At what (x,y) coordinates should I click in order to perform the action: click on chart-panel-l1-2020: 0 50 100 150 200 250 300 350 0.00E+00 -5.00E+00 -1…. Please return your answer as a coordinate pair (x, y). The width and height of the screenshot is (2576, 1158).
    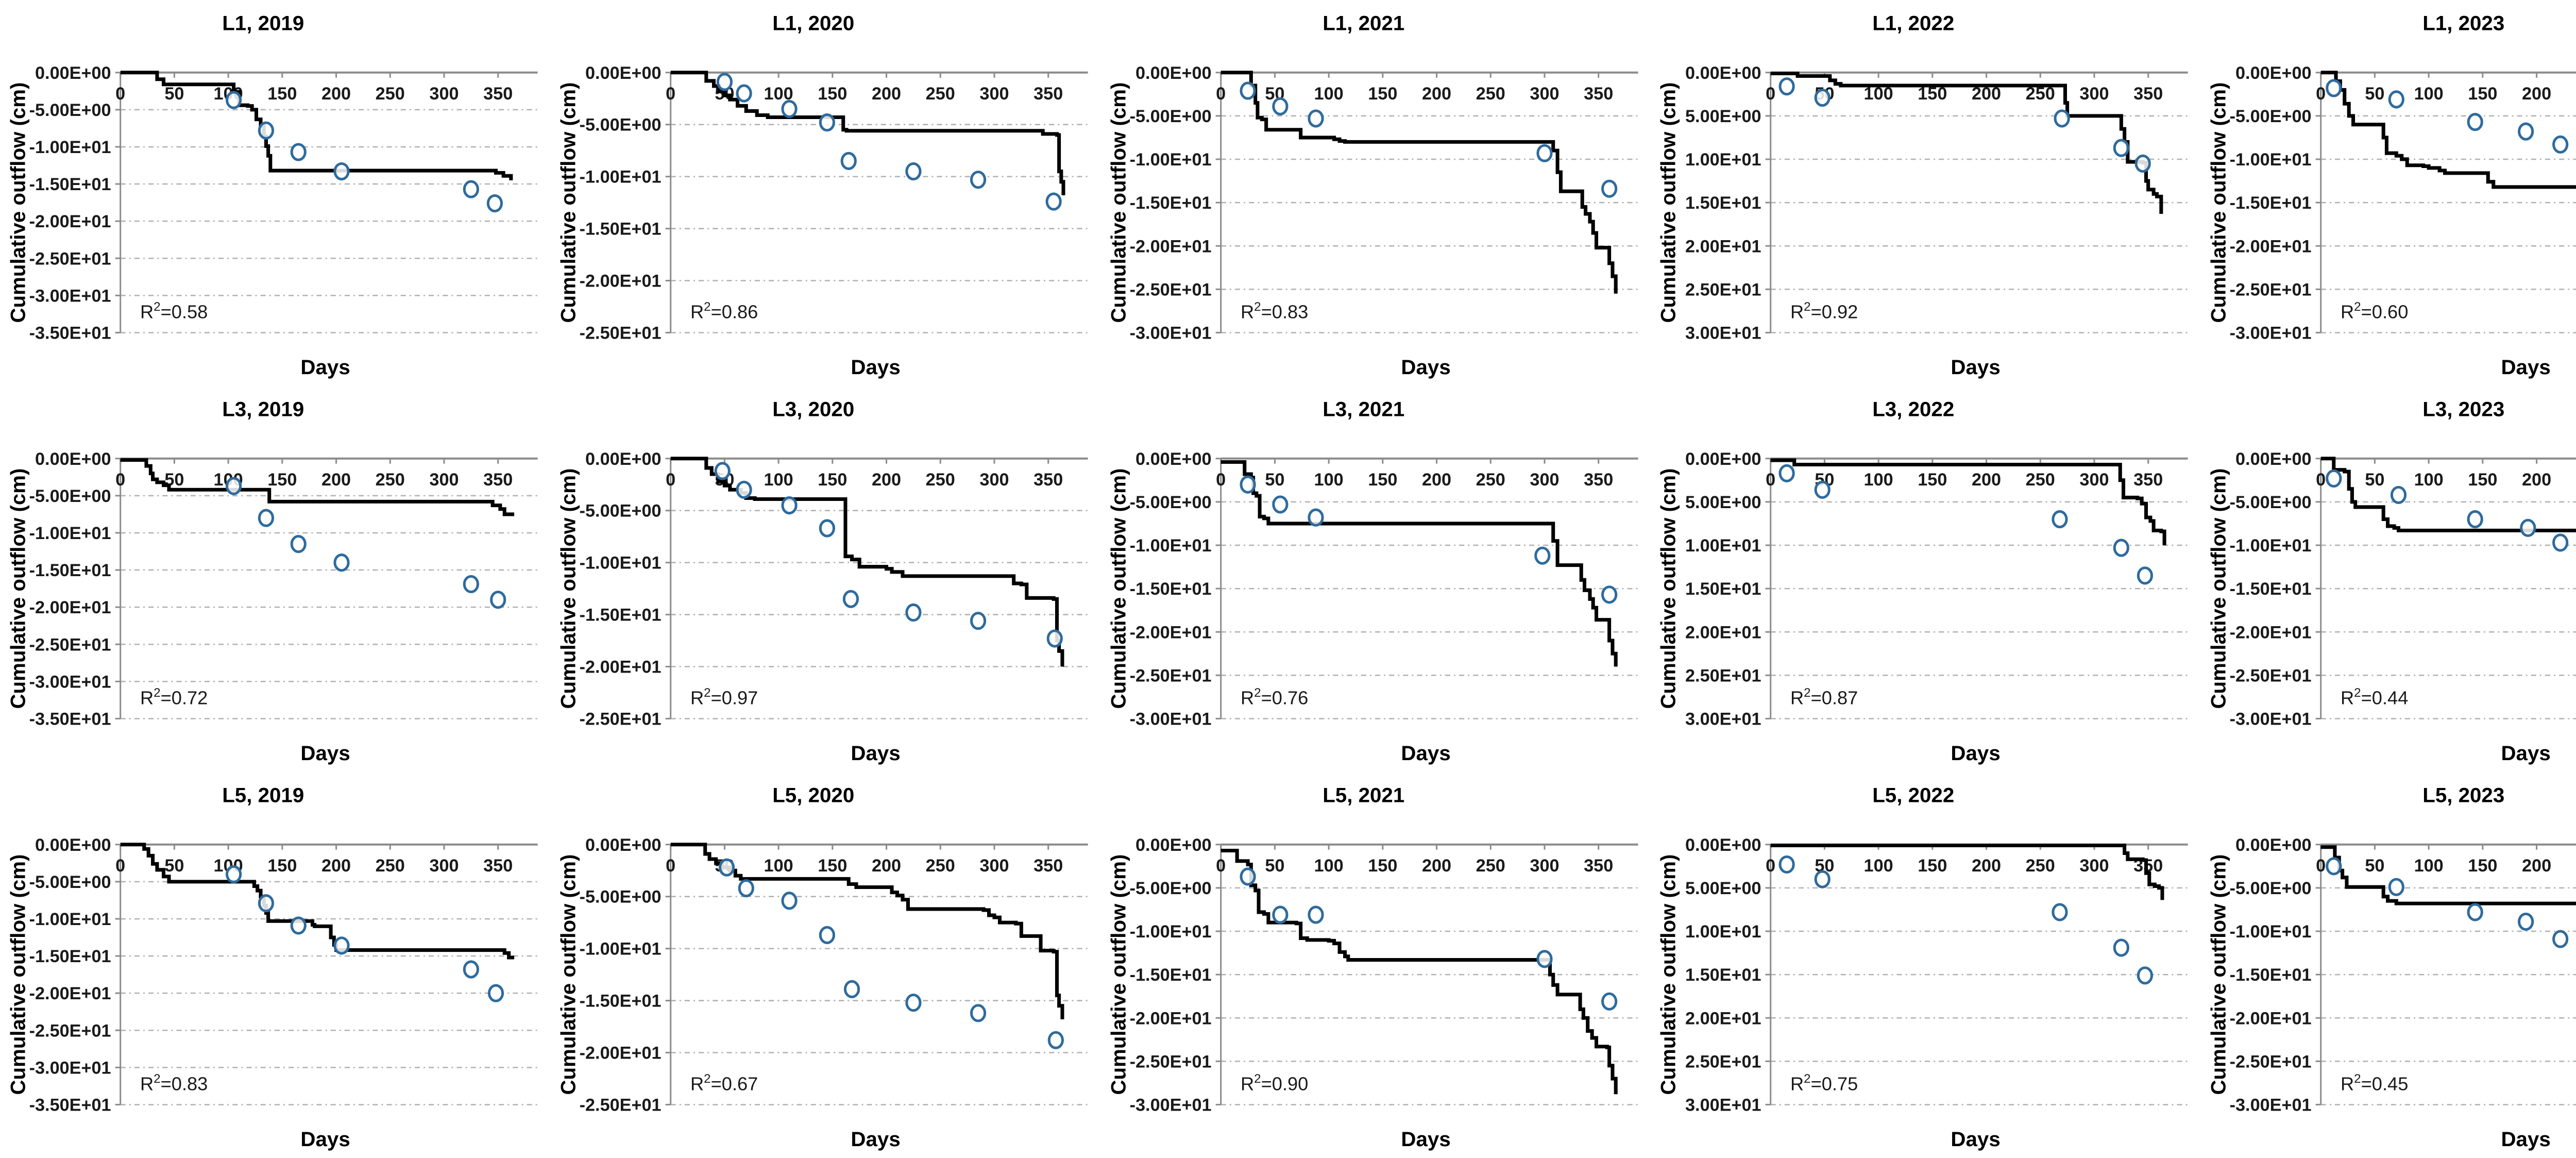
    Looking at the image, I should click on (825, 193).